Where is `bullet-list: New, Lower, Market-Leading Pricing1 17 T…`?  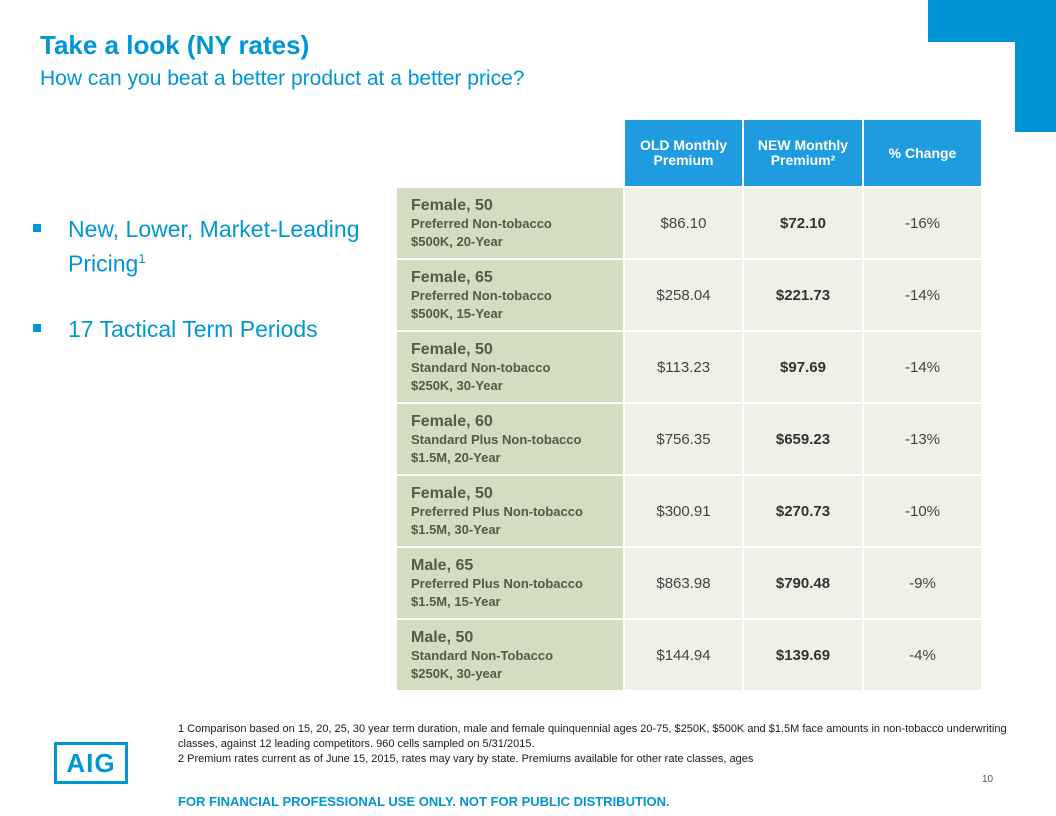 bullet-list: New, Lower, Market-Leading Pricing1 17 T… is located at coordinates (200, 296).